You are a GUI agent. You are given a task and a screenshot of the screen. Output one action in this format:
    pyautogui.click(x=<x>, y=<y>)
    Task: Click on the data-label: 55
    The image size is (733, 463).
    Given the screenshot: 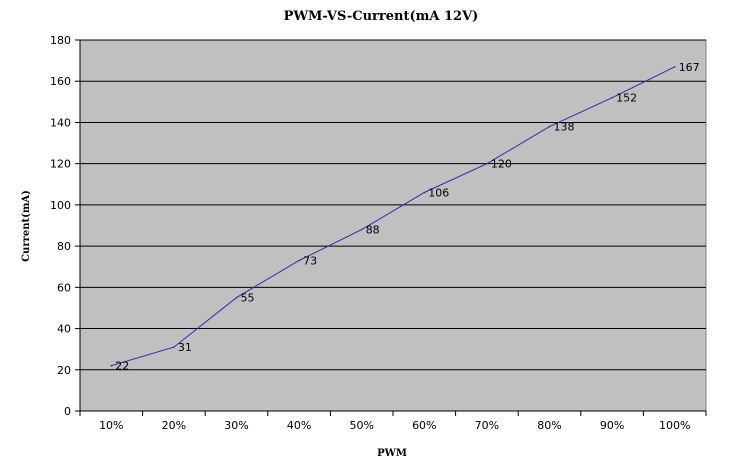 What is the action you would take?
    pyautogui.click(x=248, y=298)
    